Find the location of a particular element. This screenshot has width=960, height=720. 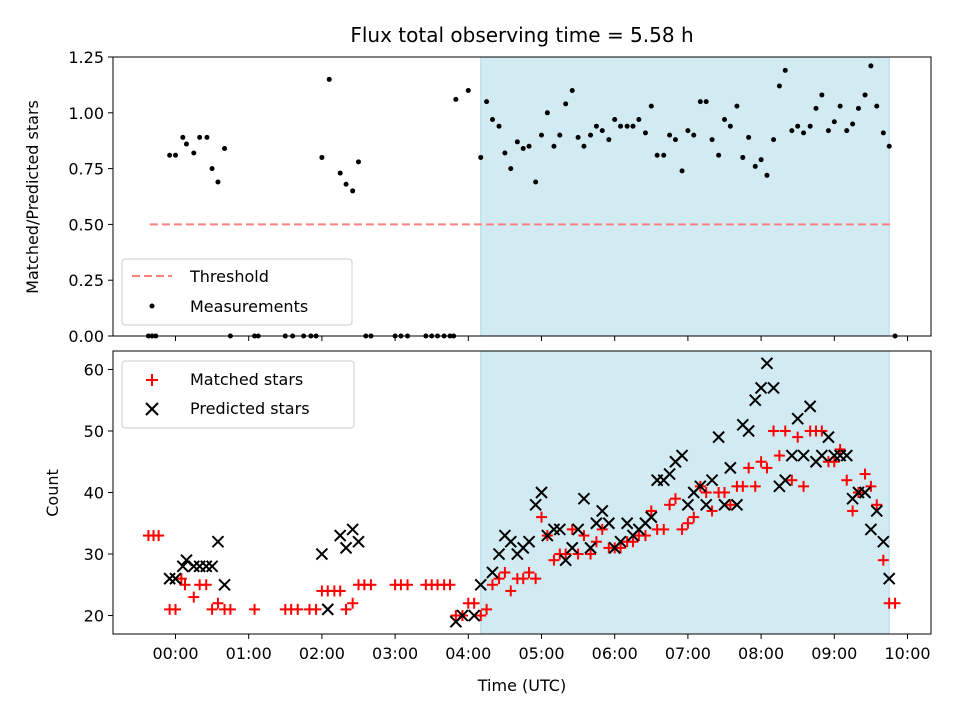

bottom-y-tick-label: 50 is located at coordinates (94, 431).